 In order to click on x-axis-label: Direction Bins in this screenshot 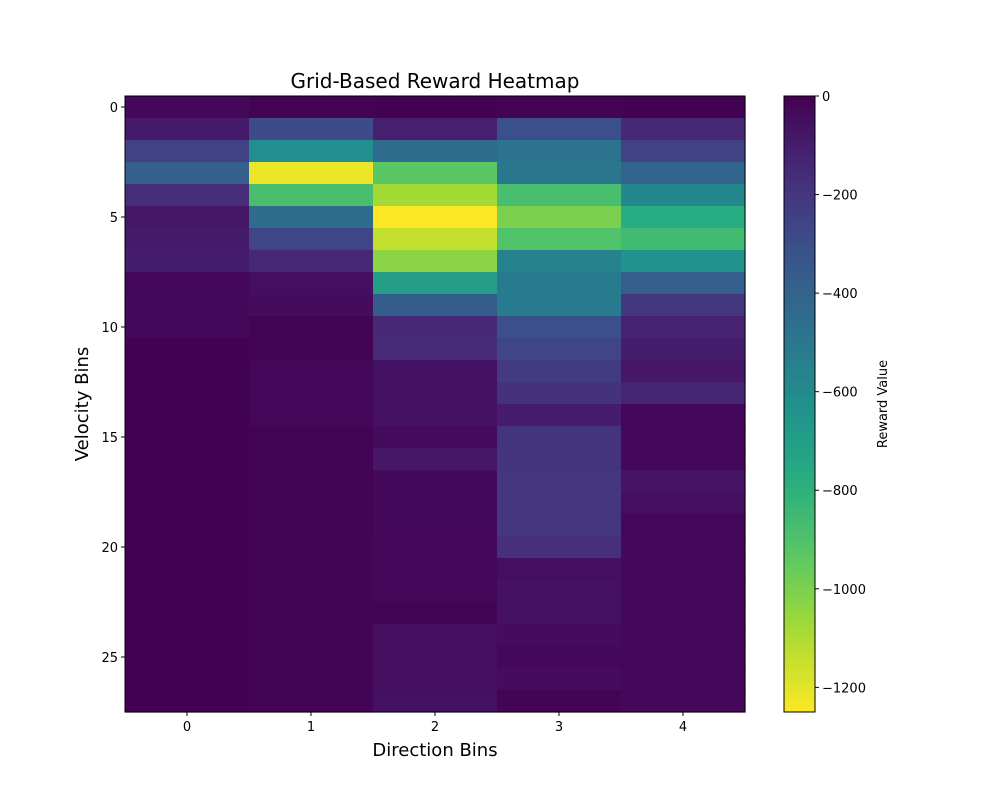, I will do `click(434, 750)`.